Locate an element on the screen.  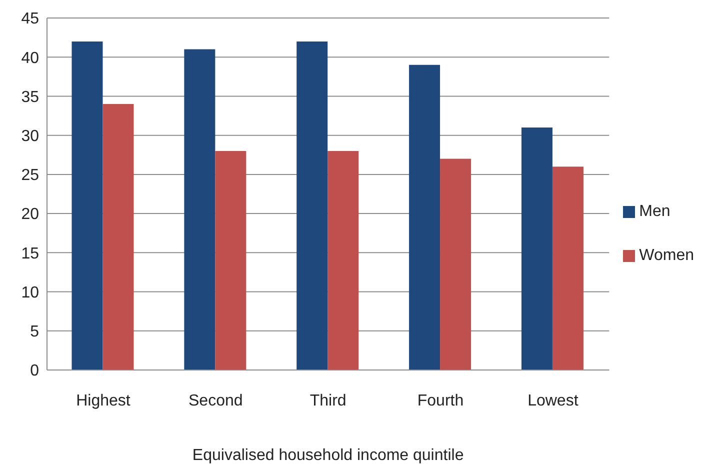
y-tick-label: 30 is located at coordinates (30, 137).